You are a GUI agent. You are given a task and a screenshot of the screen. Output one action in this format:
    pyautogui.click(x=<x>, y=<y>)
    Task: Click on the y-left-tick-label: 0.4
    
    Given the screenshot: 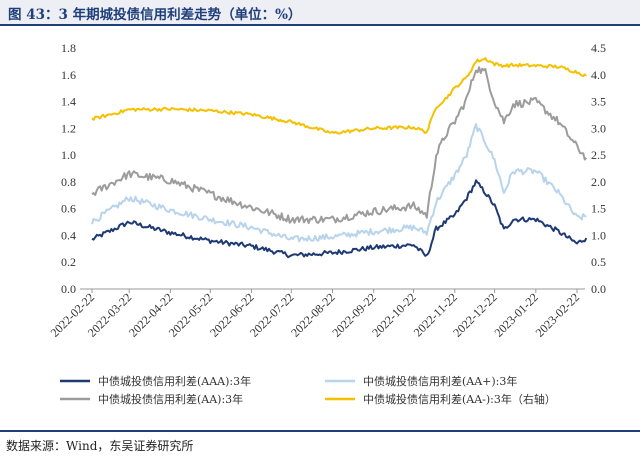 What is the action you would take?
    pyautogui.click(x=68, y=235)
    